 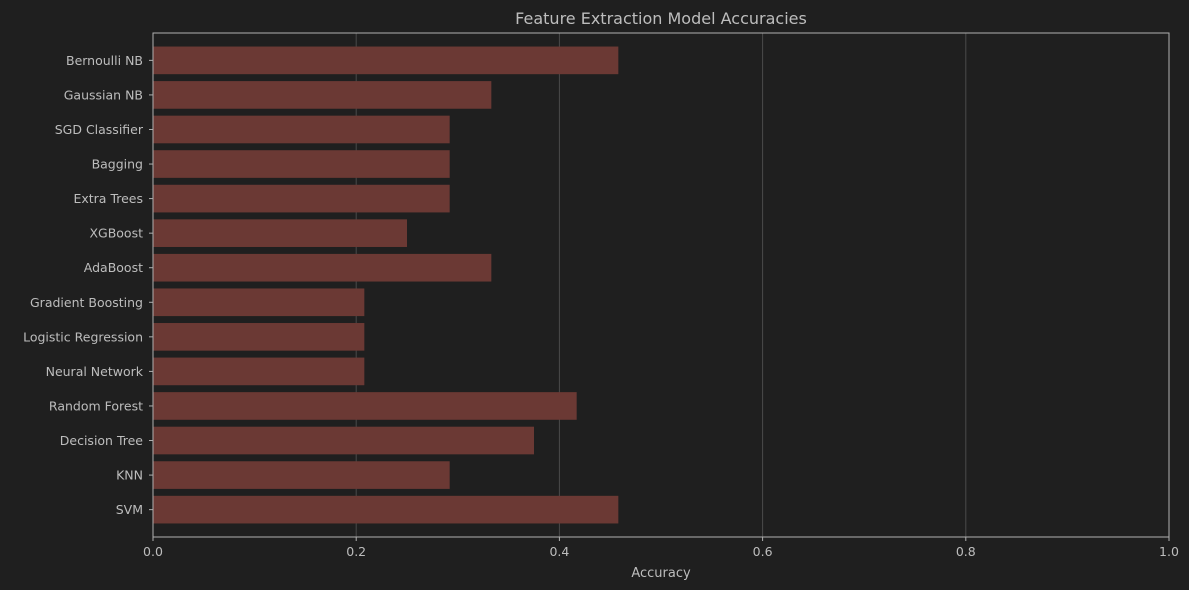 What do you see at coordinates (102, 440) in the screenshot?
I see `y-tick-label: Decision Tree` at bounding box center [102, 440].